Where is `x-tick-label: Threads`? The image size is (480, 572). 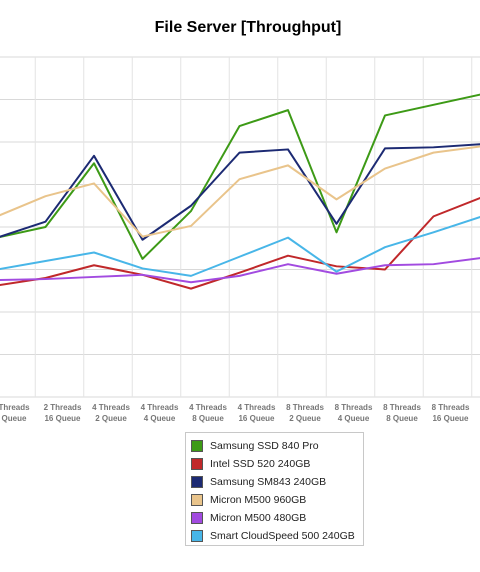
x-tick-label: Threads is located at coordinates (15, 407).